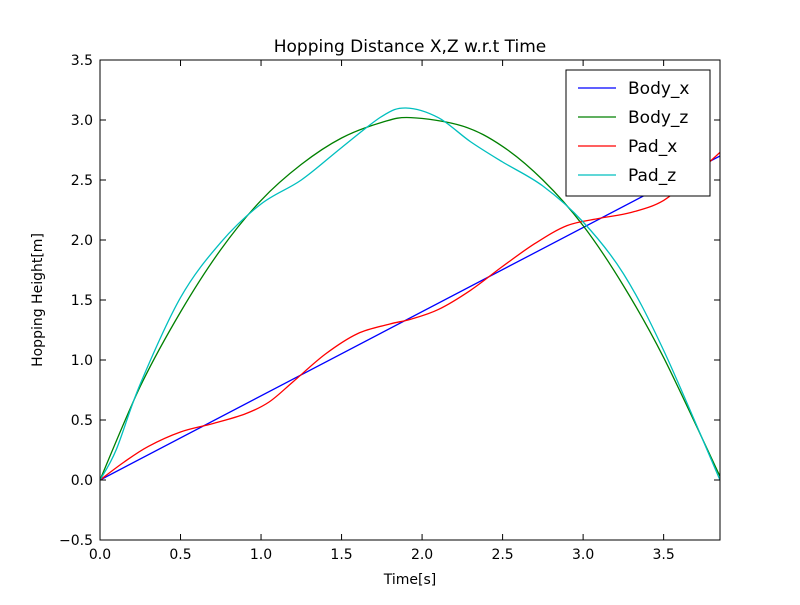  What do you see at coordinates (422, 555) in the screenshot?
I see `x-tick-label: 2.0` at bounding box center [422, 555].